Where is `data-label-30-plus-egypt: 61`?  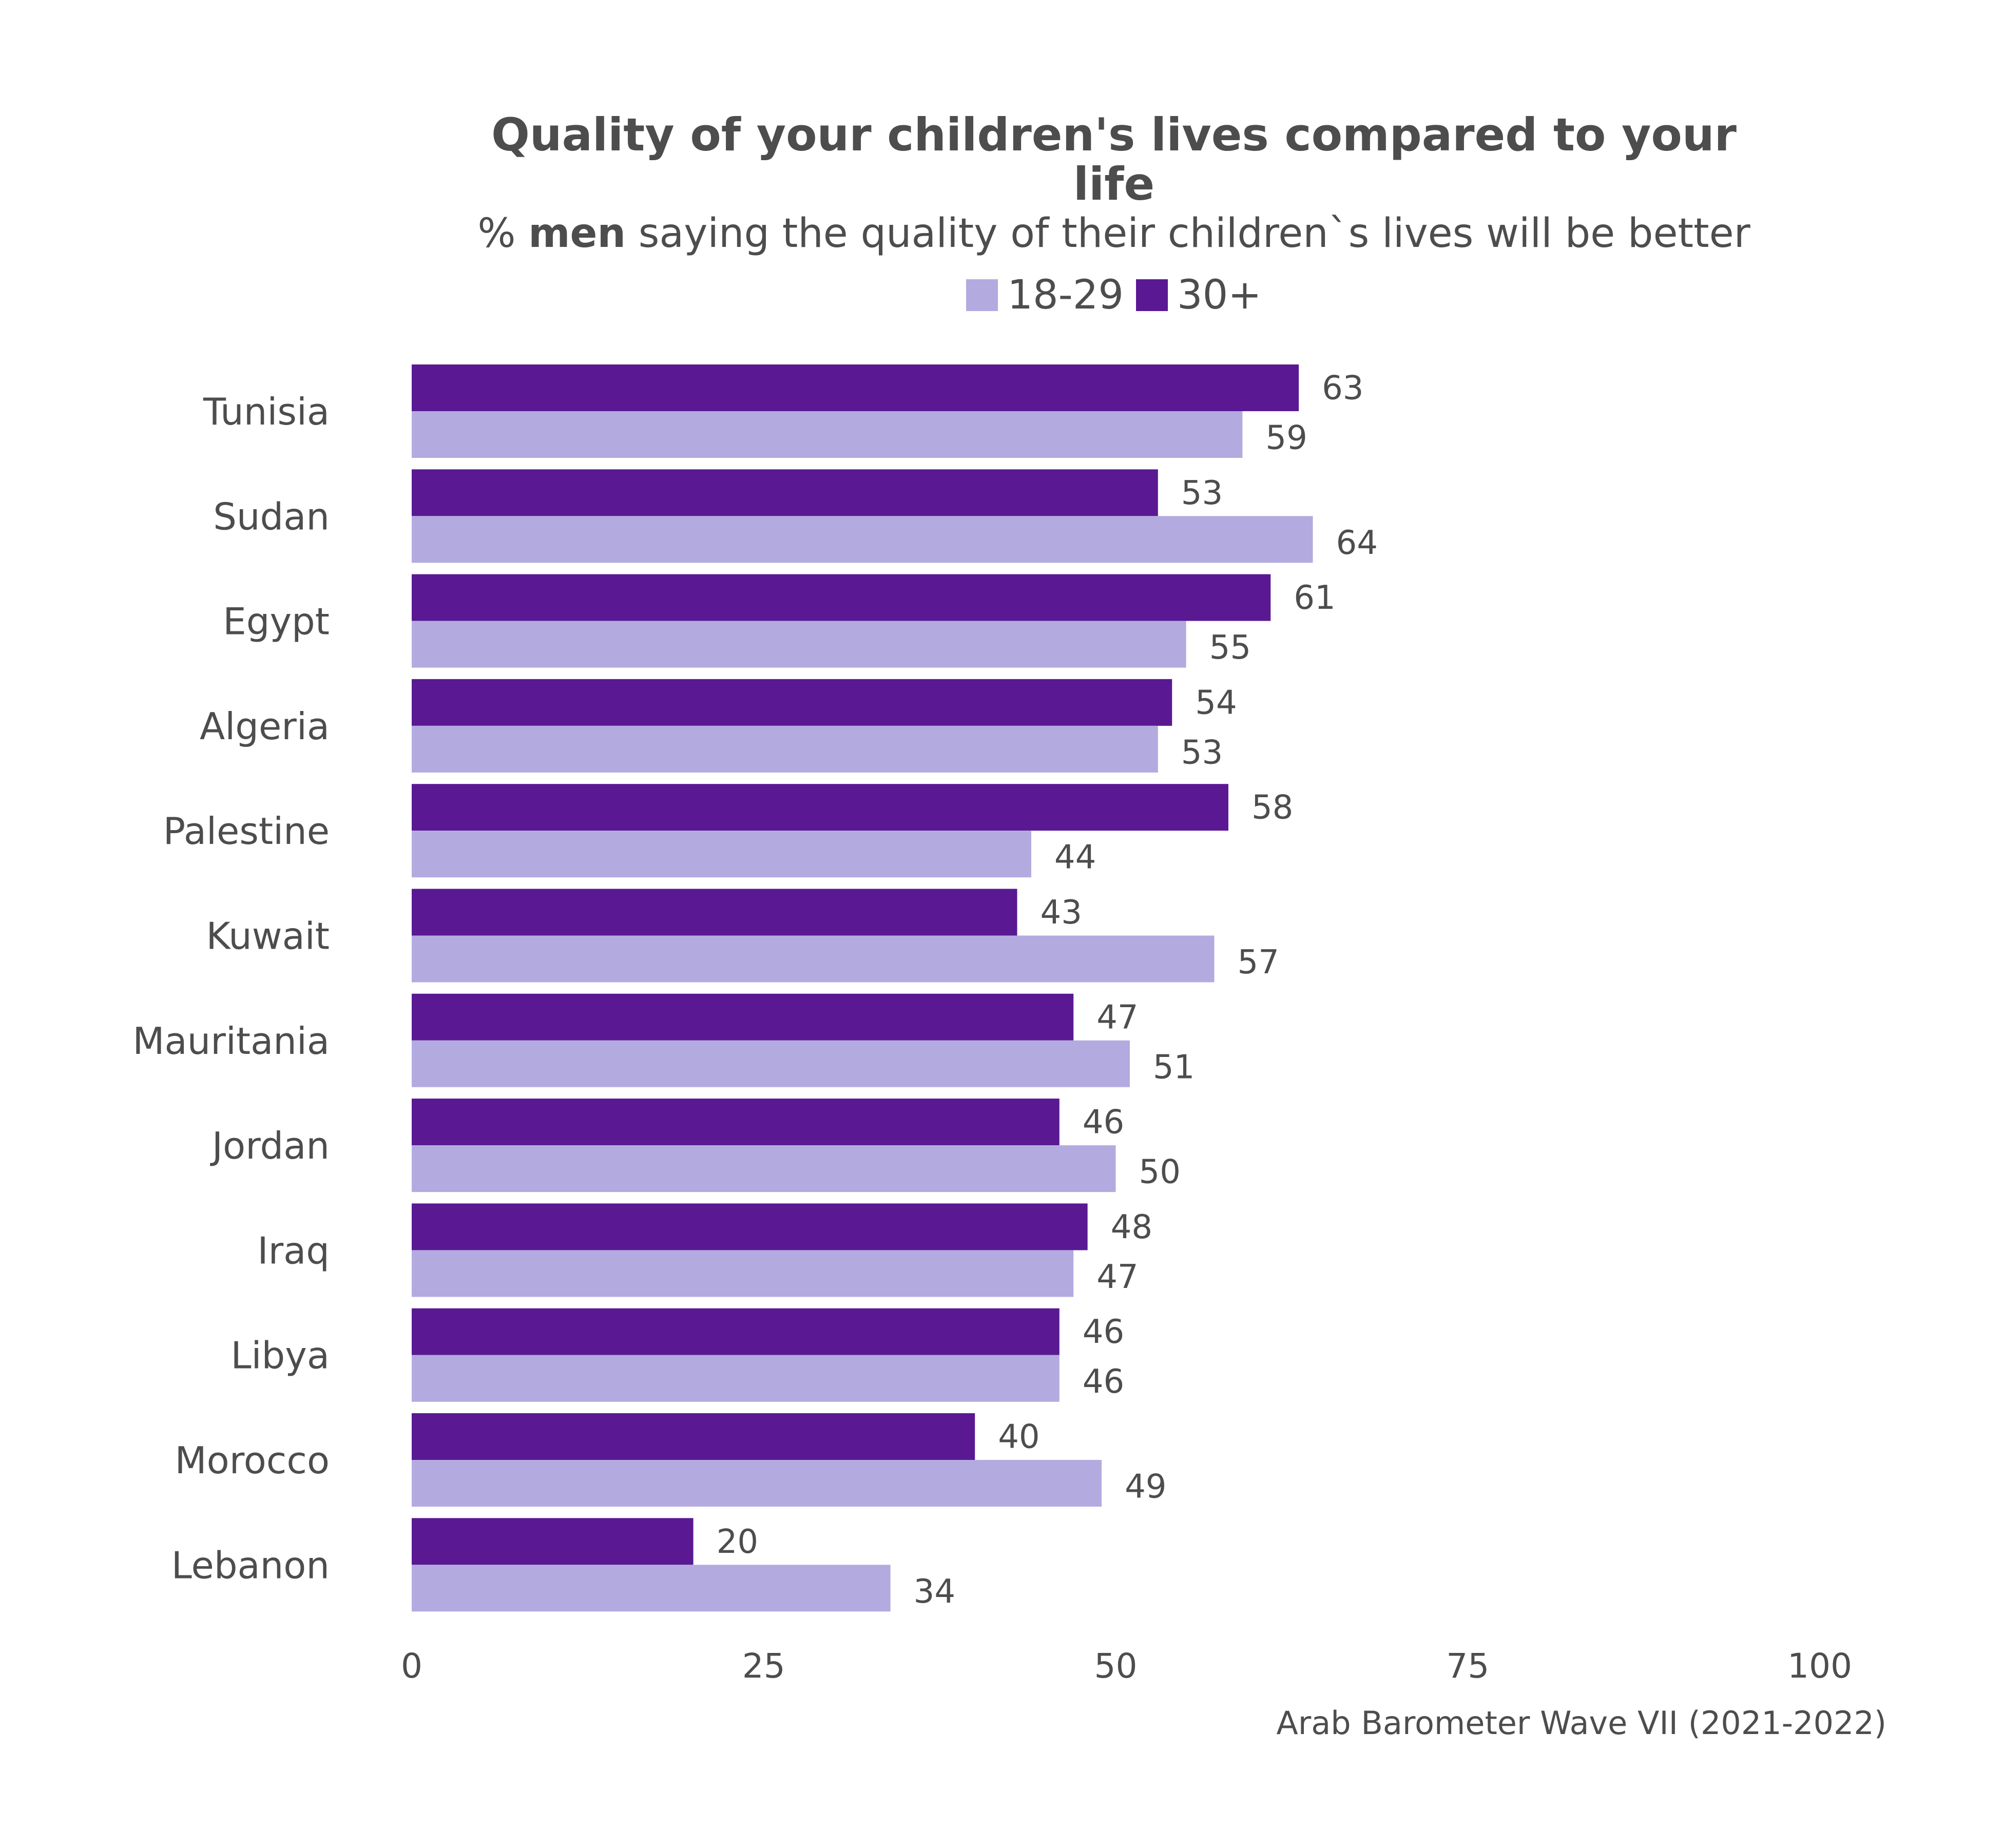 data-label-30-plus-egypt: 61 is located at coordinates (1314, 598).